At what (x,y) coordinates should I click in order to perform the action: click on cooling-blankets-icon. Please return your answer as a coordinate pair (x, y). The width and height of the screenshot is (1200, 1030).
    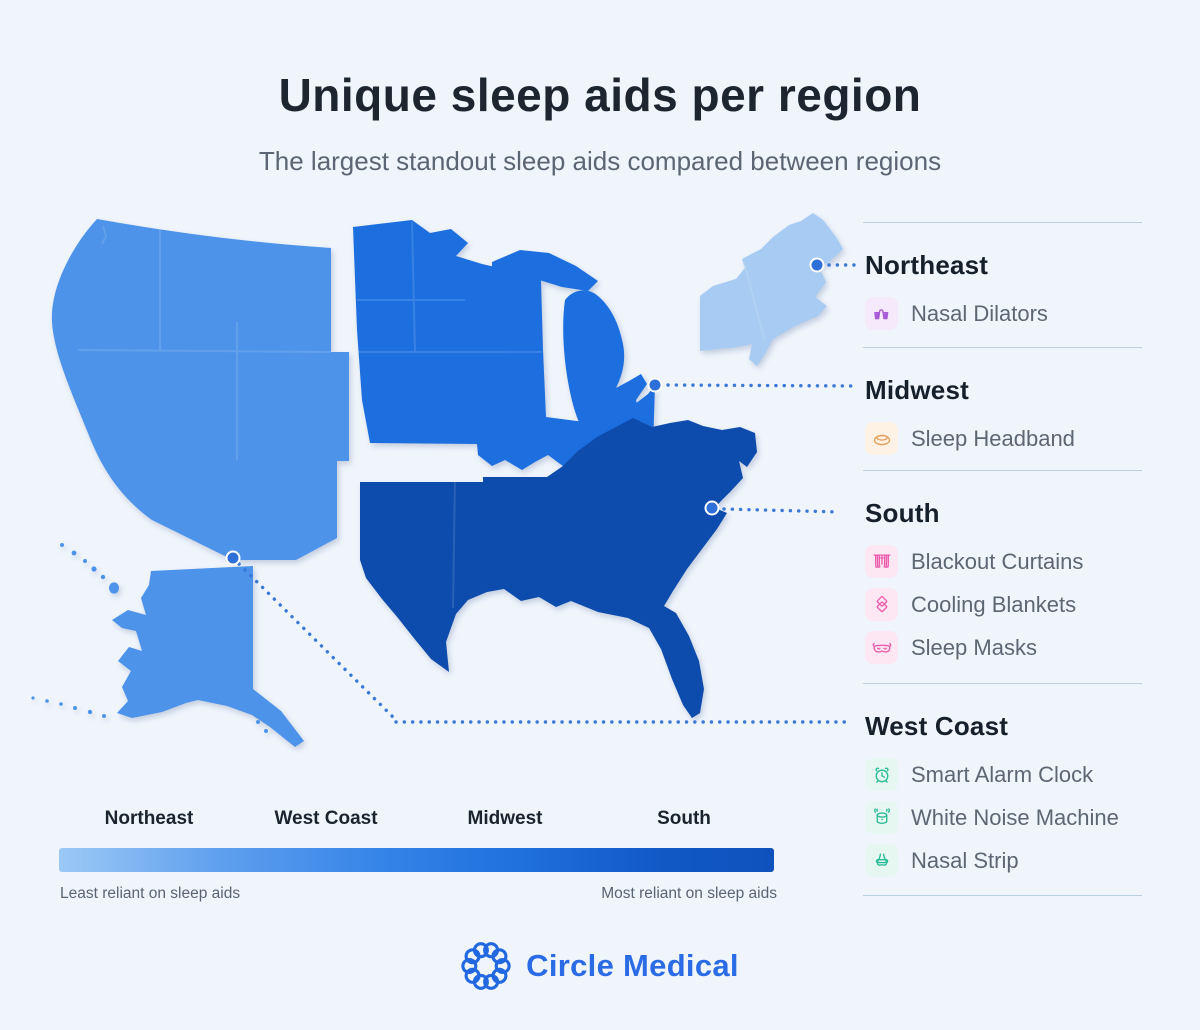
    Looking at the image, I should click on (881, 604).